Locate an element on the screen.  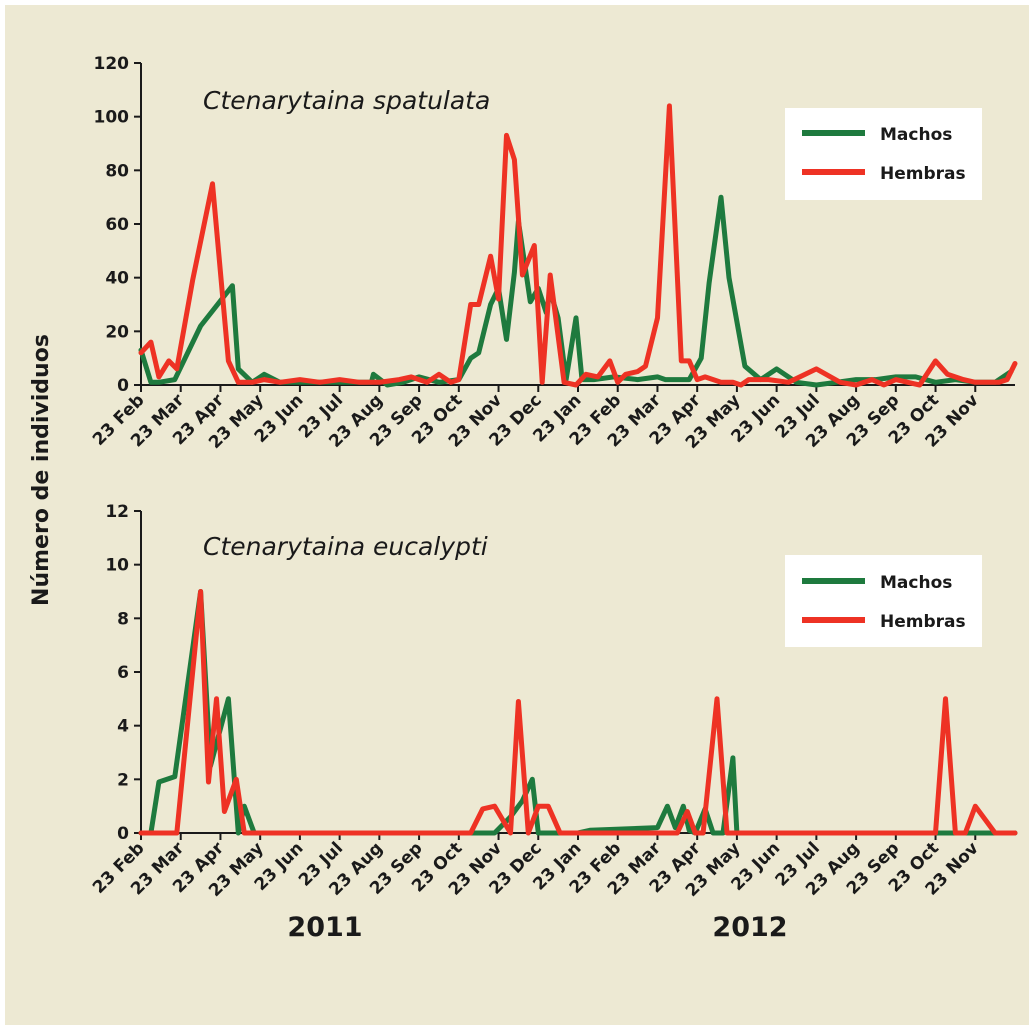
chart-title: Ctenarytaina eucalypti is located at coordinates (345, 546).